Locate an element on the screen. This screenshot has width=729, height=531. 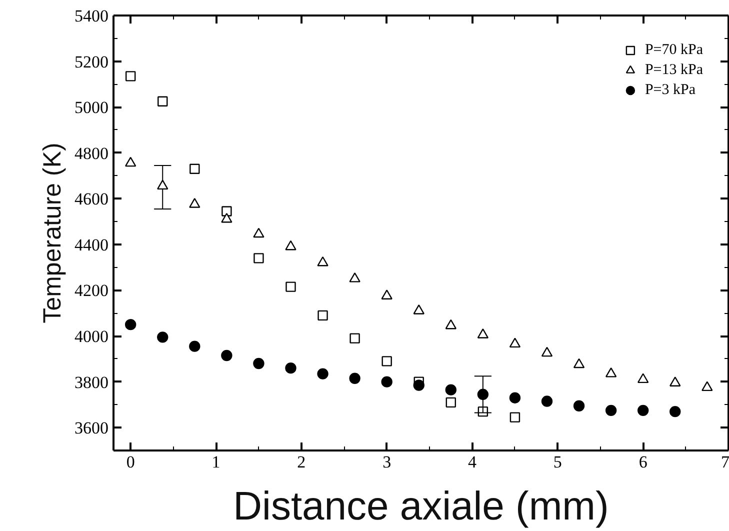
y-tick-label: 5200 is located at coordinates (91, 62).